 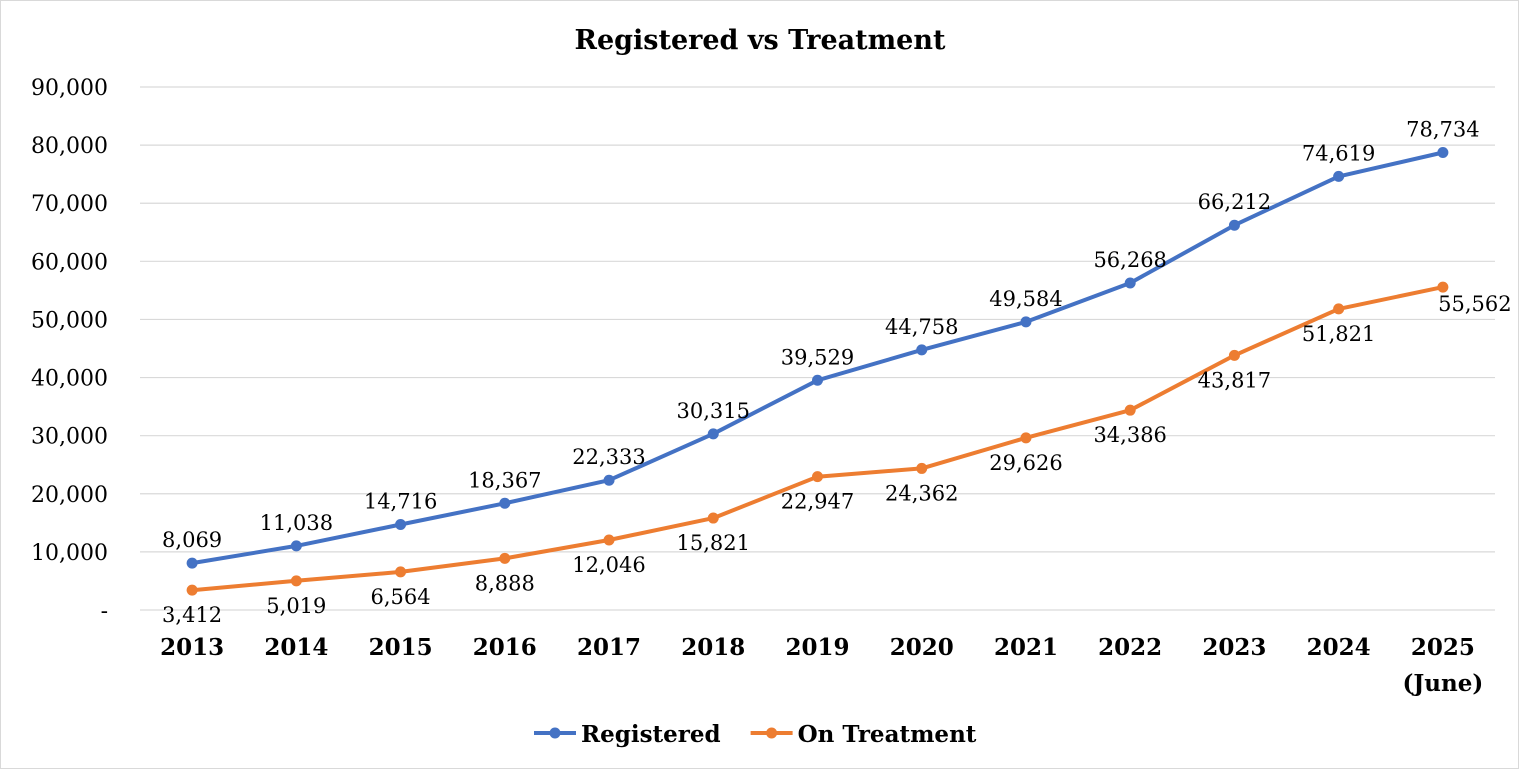 What do you see at coordinates (921, 327) in the screenshot?
I see `data-label: 44,758` at bounding box center [921, 327].